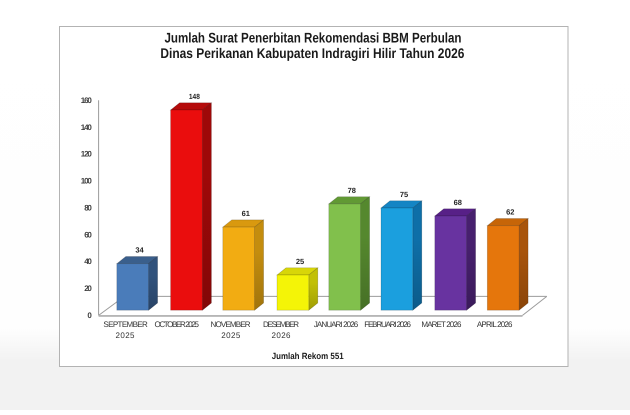 Image resolution: width=630 pixels, height=415 pixels. I want to click on svg-text: APRIL 2026, so click(495, 324).